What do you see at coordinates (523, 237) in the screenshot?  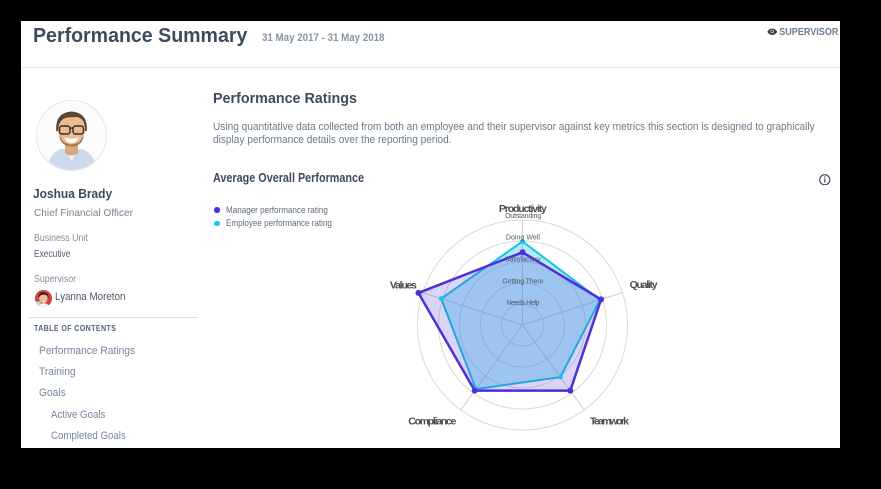 I see `svg-text: Doing Well` at bounding box center [523, 237].